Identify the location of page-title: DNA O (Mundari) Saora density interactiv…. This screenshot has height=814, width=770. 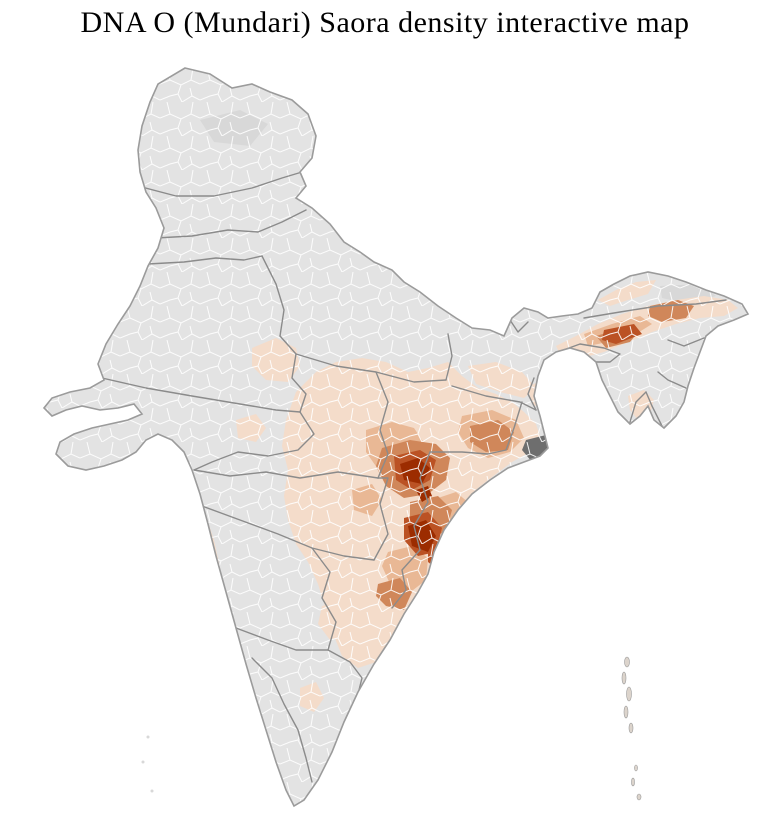
(385, 22).